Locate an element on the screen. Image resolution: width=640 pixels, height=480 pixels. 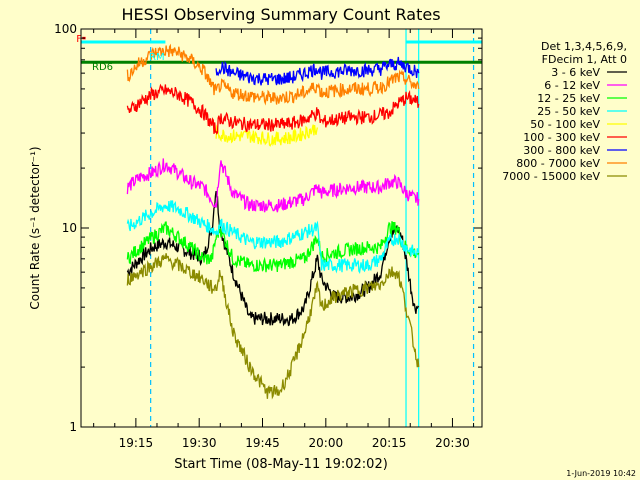
legend-label: 12 - 25 keV is located at coordinates (568, 98).